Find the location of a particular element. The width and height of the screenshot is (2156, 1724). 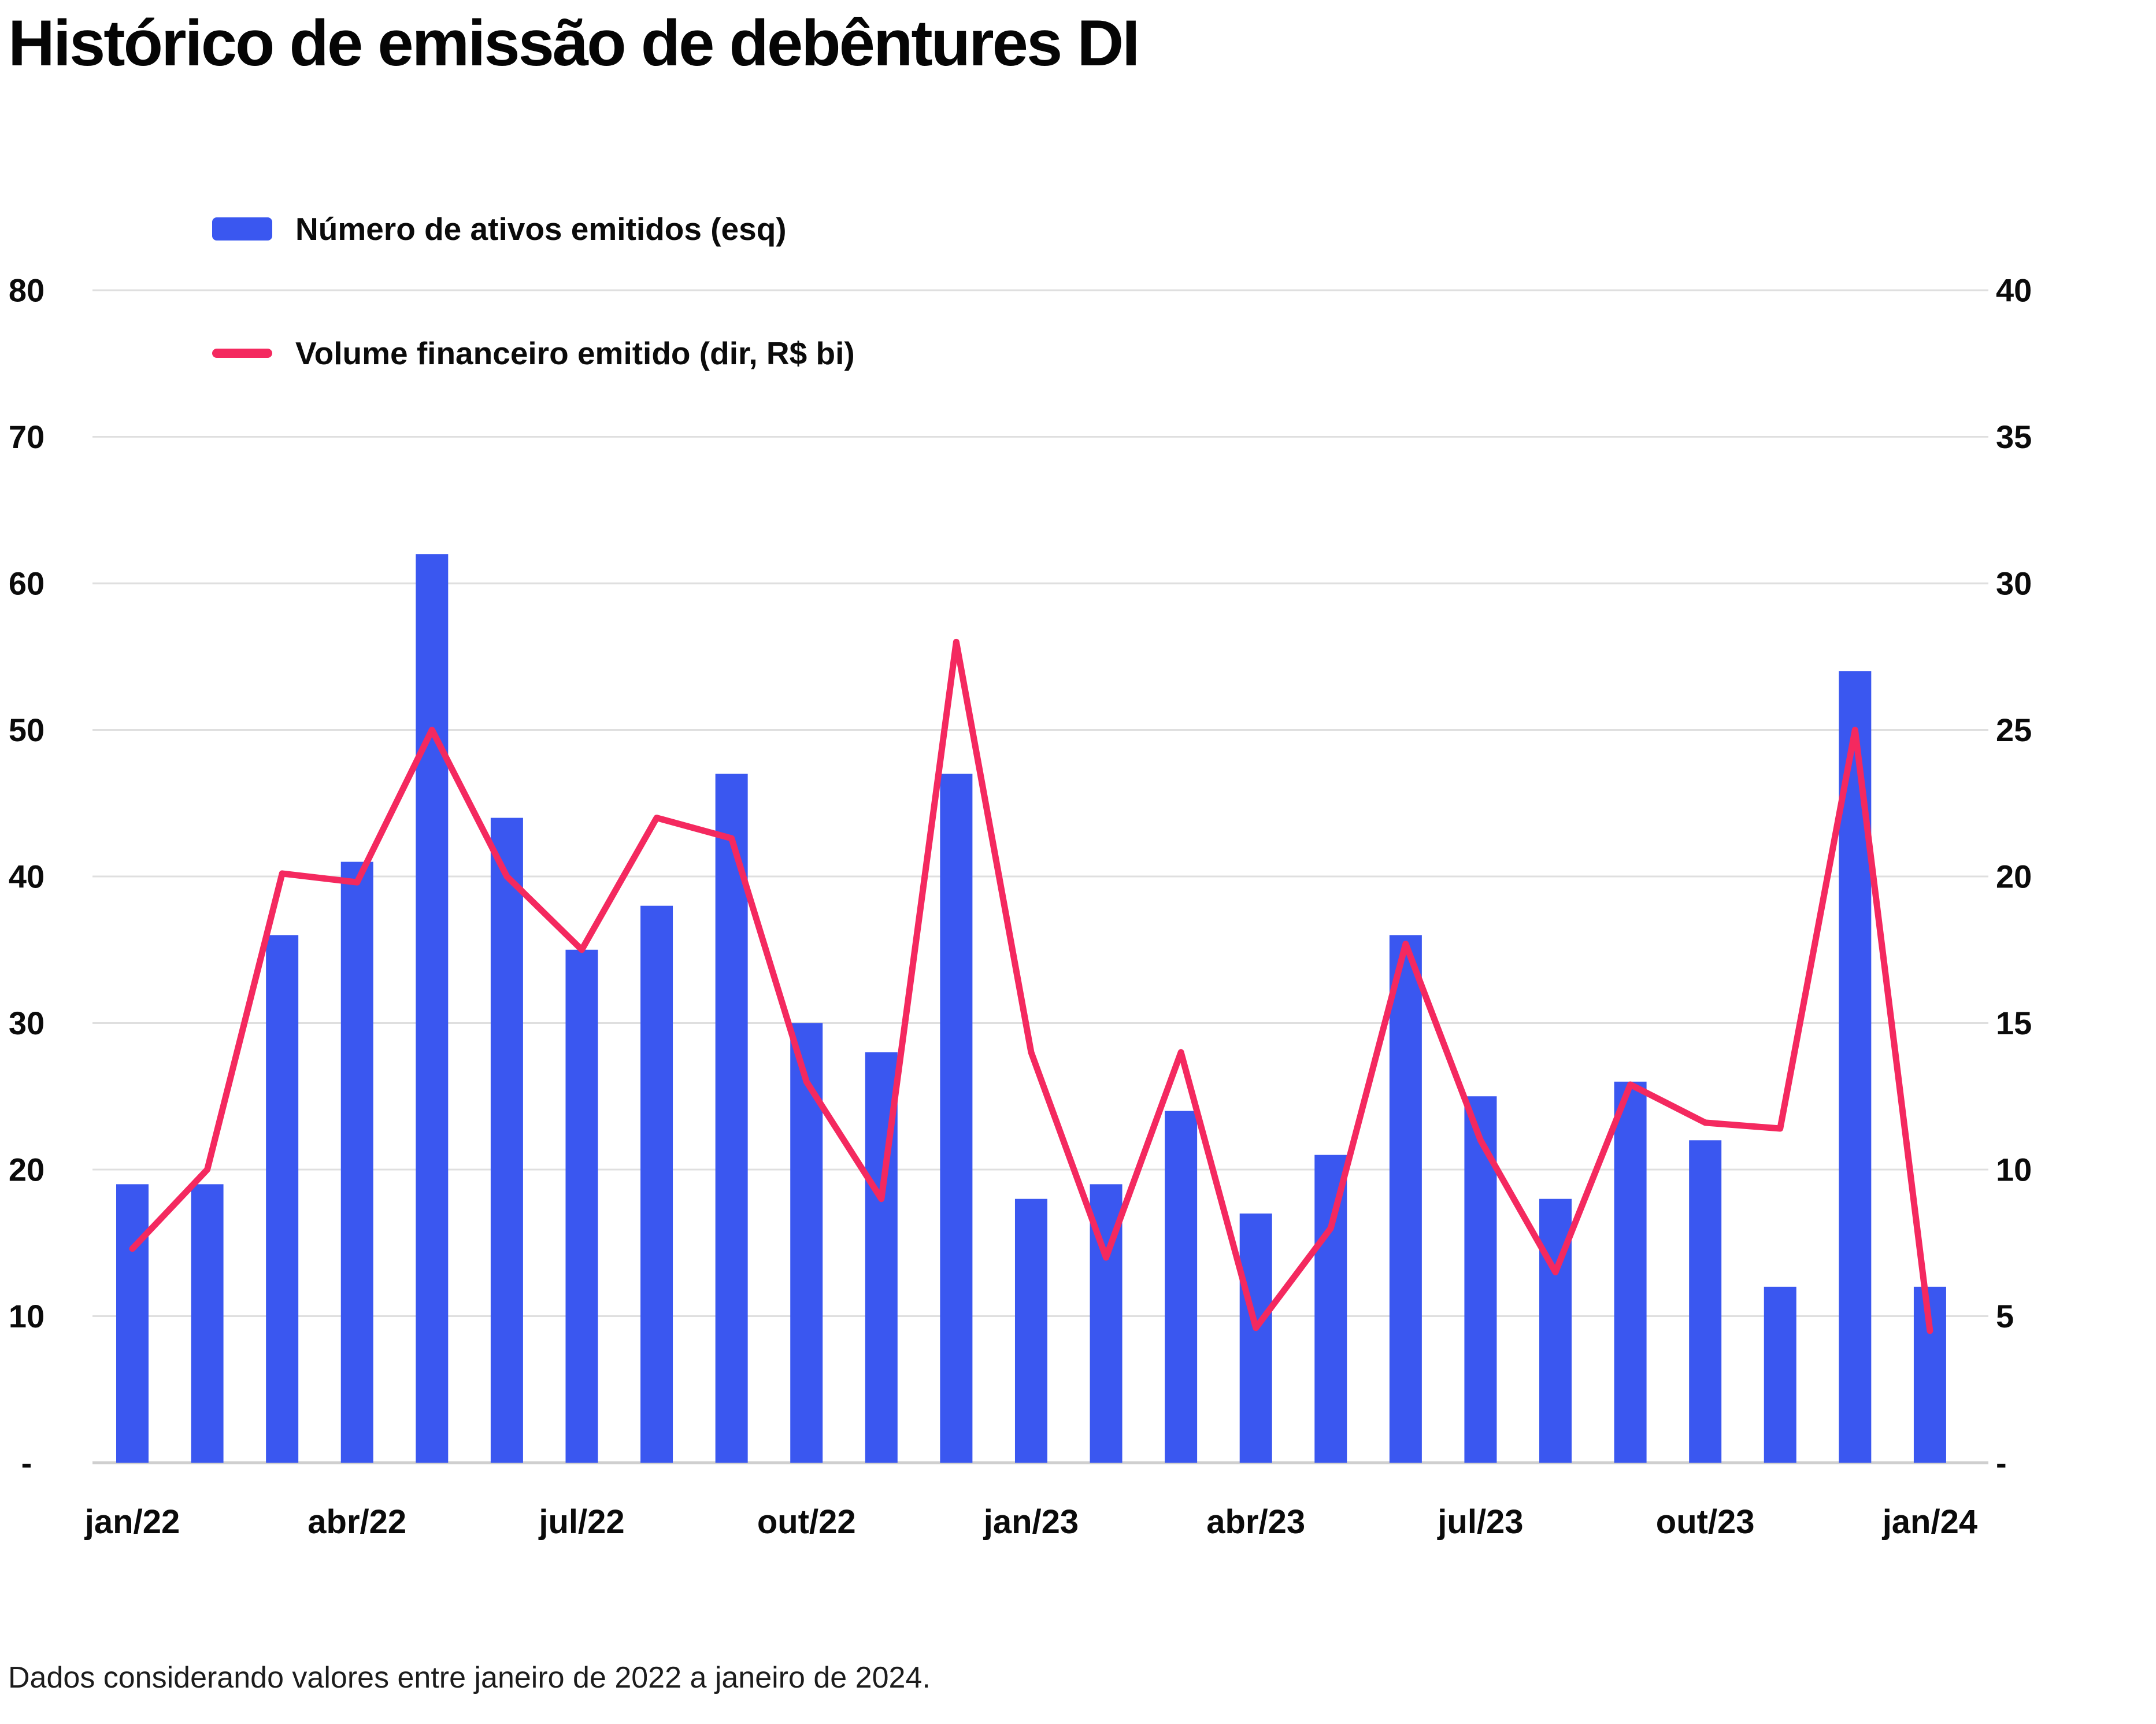

right-axis-tick: 10 is located at coordinates (2014, 1170).